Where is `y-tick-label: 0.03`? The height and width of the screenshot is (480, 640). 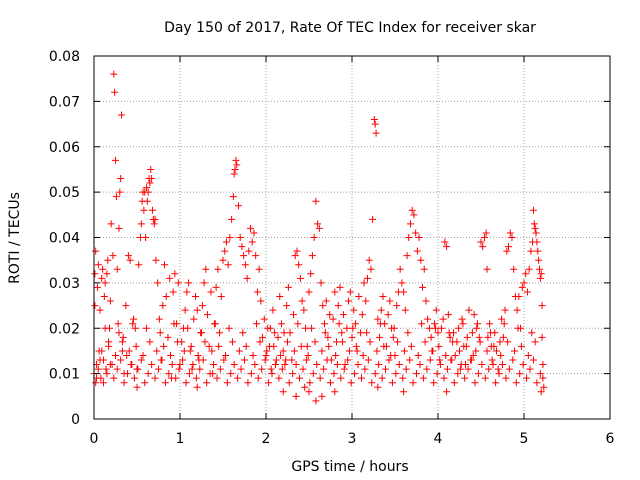 y-tick-label: 0.03 is located at coordinates (64, 284).